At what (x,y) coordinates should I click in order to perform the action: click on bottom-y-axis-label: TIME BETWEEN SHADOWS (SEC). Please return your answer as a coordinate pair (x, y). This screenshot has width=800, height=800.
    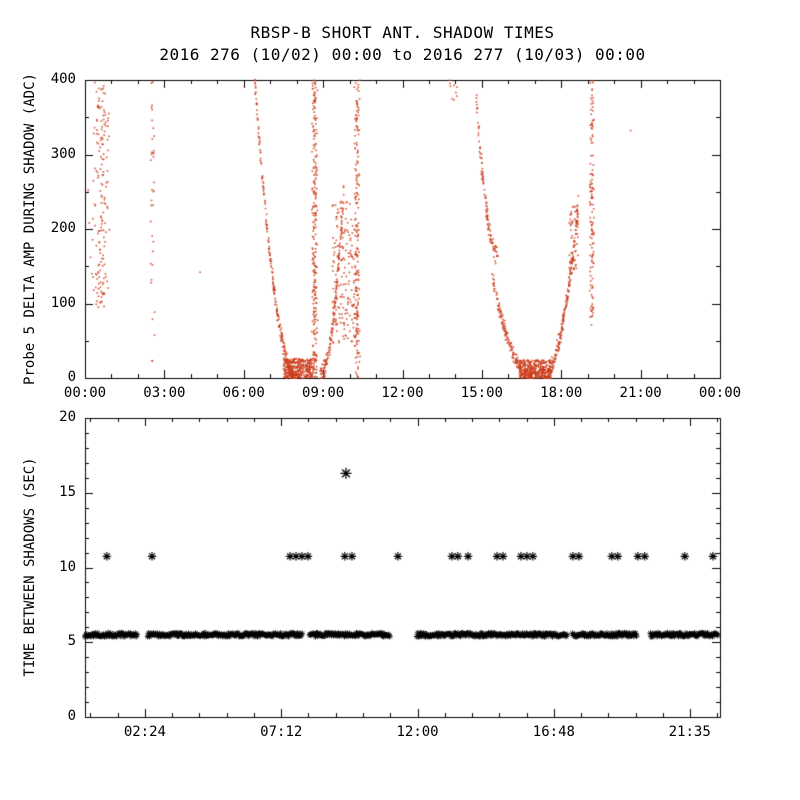
    Looking at the image, I should click on (30, 567).